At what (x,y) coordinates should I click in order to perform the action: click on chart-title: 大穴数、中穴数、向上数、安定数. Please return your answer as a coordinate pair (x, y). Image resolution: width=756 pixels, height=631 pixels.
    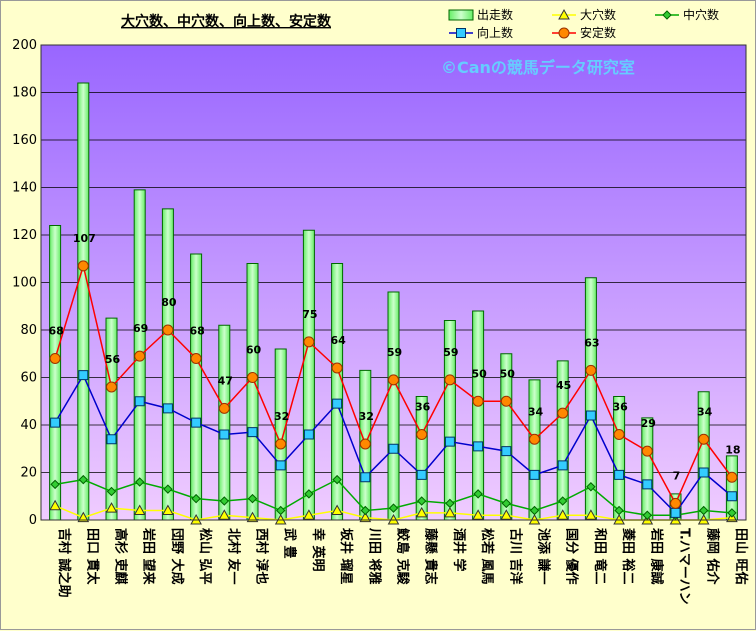
    Looking at the image, I should click on (226, 21).